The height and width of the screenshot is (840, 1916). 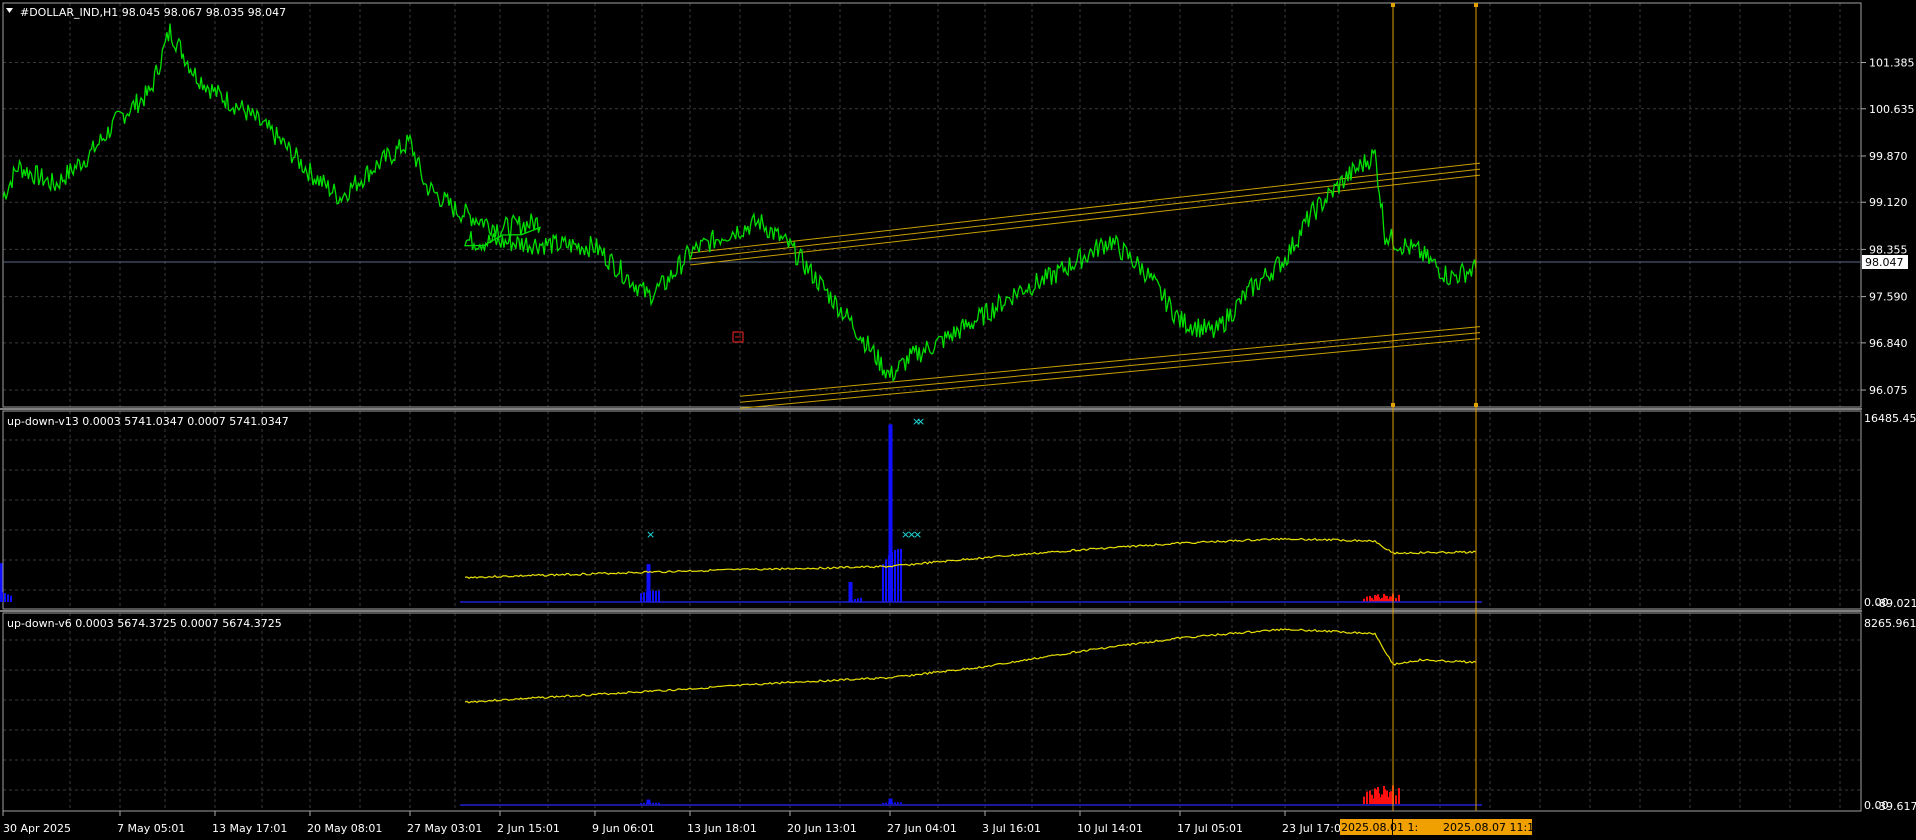 I want to click on time-label: 27 May 03:01, so click(x=444, y=828).